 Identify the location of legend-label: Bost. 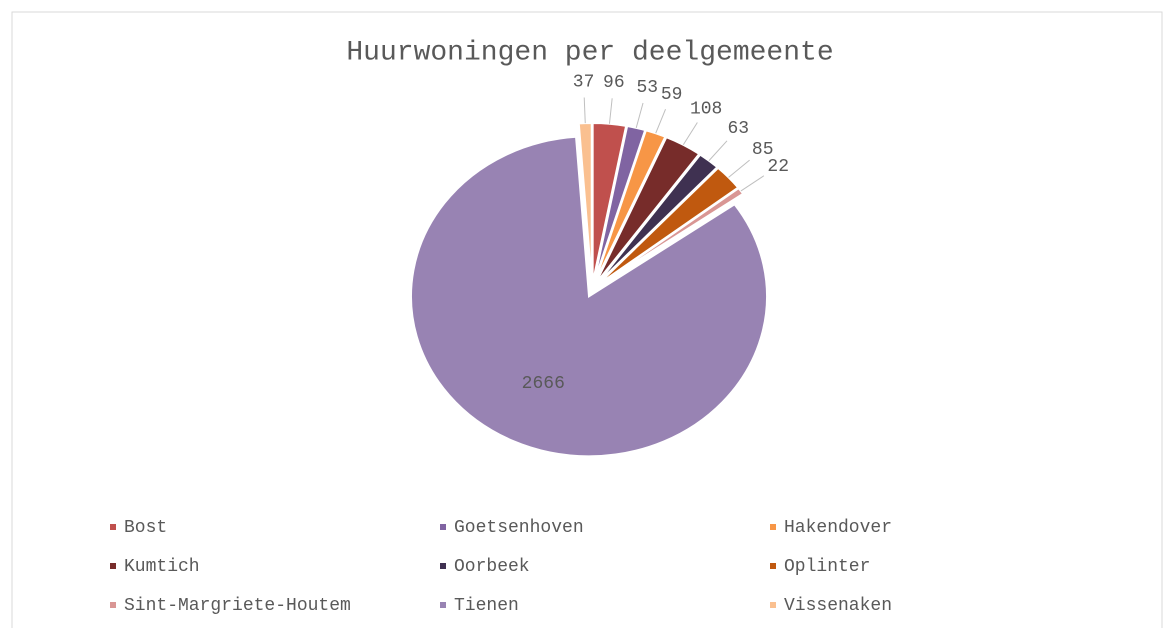
(145, 528).